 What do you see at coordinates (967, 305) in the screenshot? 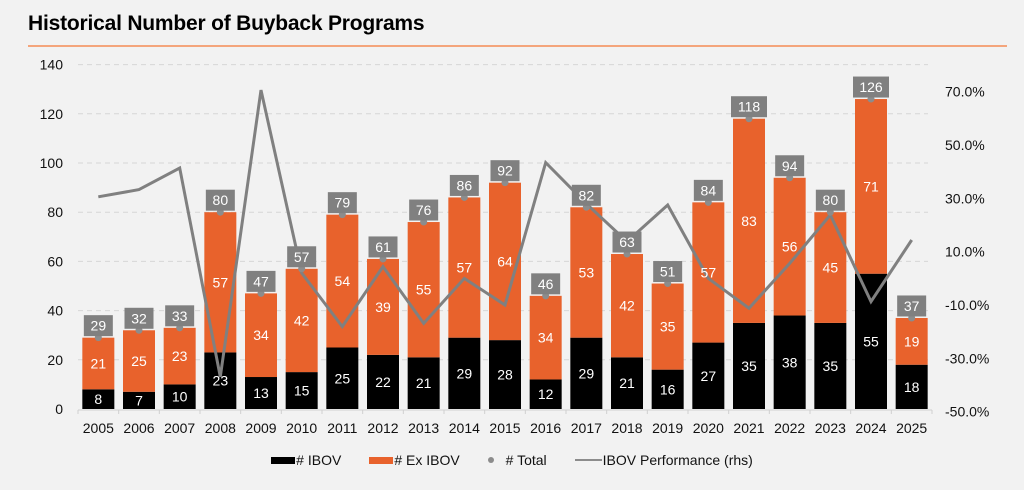
I see `right-tick-label: -10.0%` at bounding box center [967, 305].